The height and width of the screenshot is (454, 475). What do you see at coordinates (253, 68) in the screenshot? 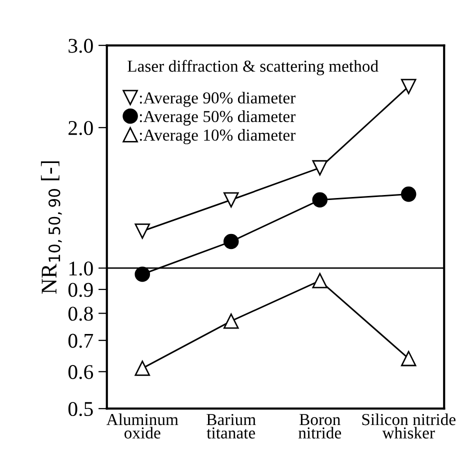
I see `annotation: Laser diffraction & scattering method` at bounding box center [253, 68].